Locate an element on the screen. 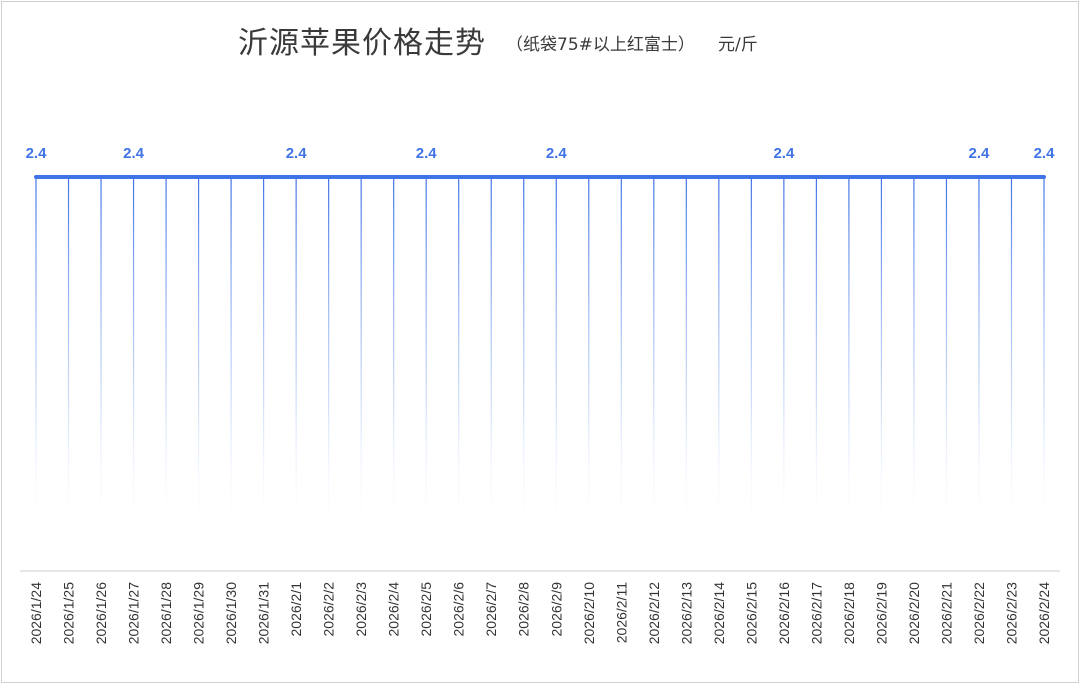  x-tick-label: 2026/2/20 is located at coordinates (914, 613).